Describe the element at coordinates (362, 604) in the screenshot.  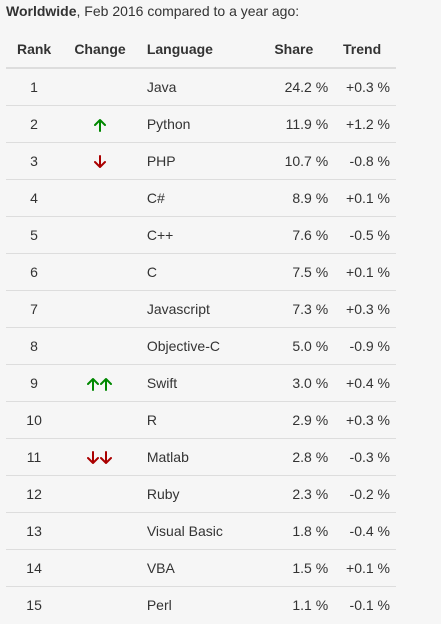
I see `trend-cell: -0.1 %` at that location.